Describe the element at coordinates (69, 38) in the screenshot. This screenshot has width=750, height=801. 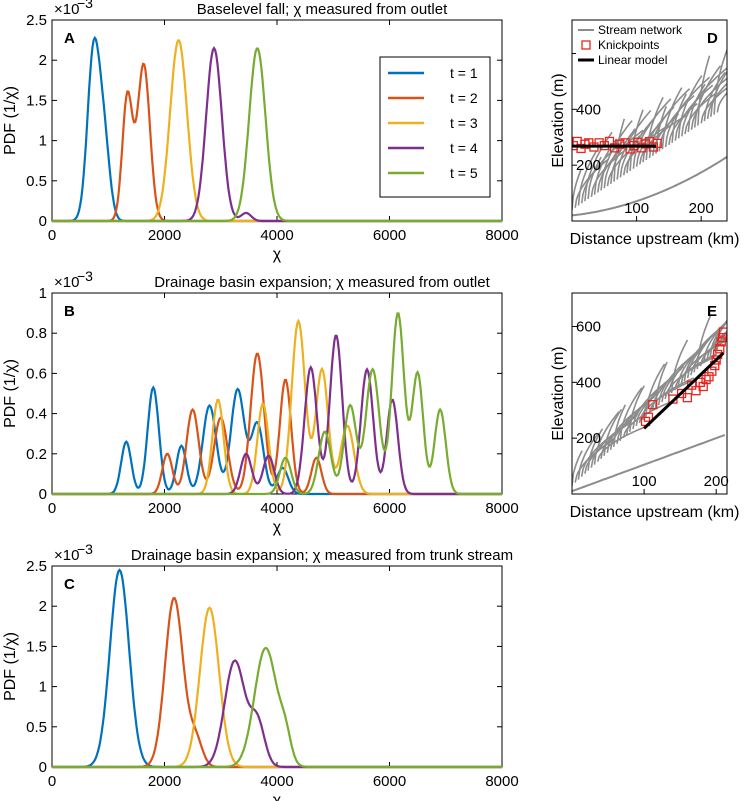
I see `panel-letter: A` at that location.